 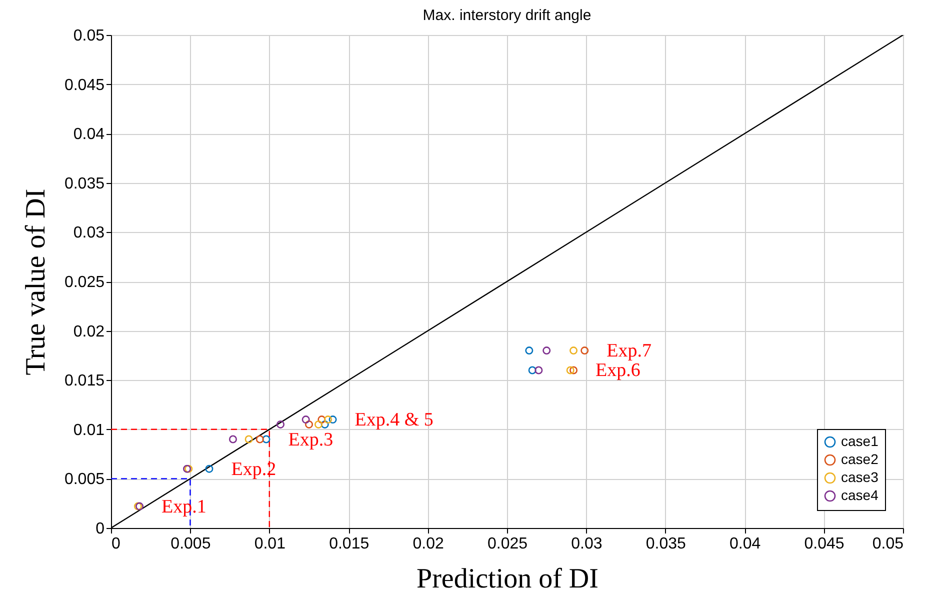 What do you see at coordinates (745, 544) in the screenshot?
I see `x-tick-label: 0.04` at bounding box center [745, 544].